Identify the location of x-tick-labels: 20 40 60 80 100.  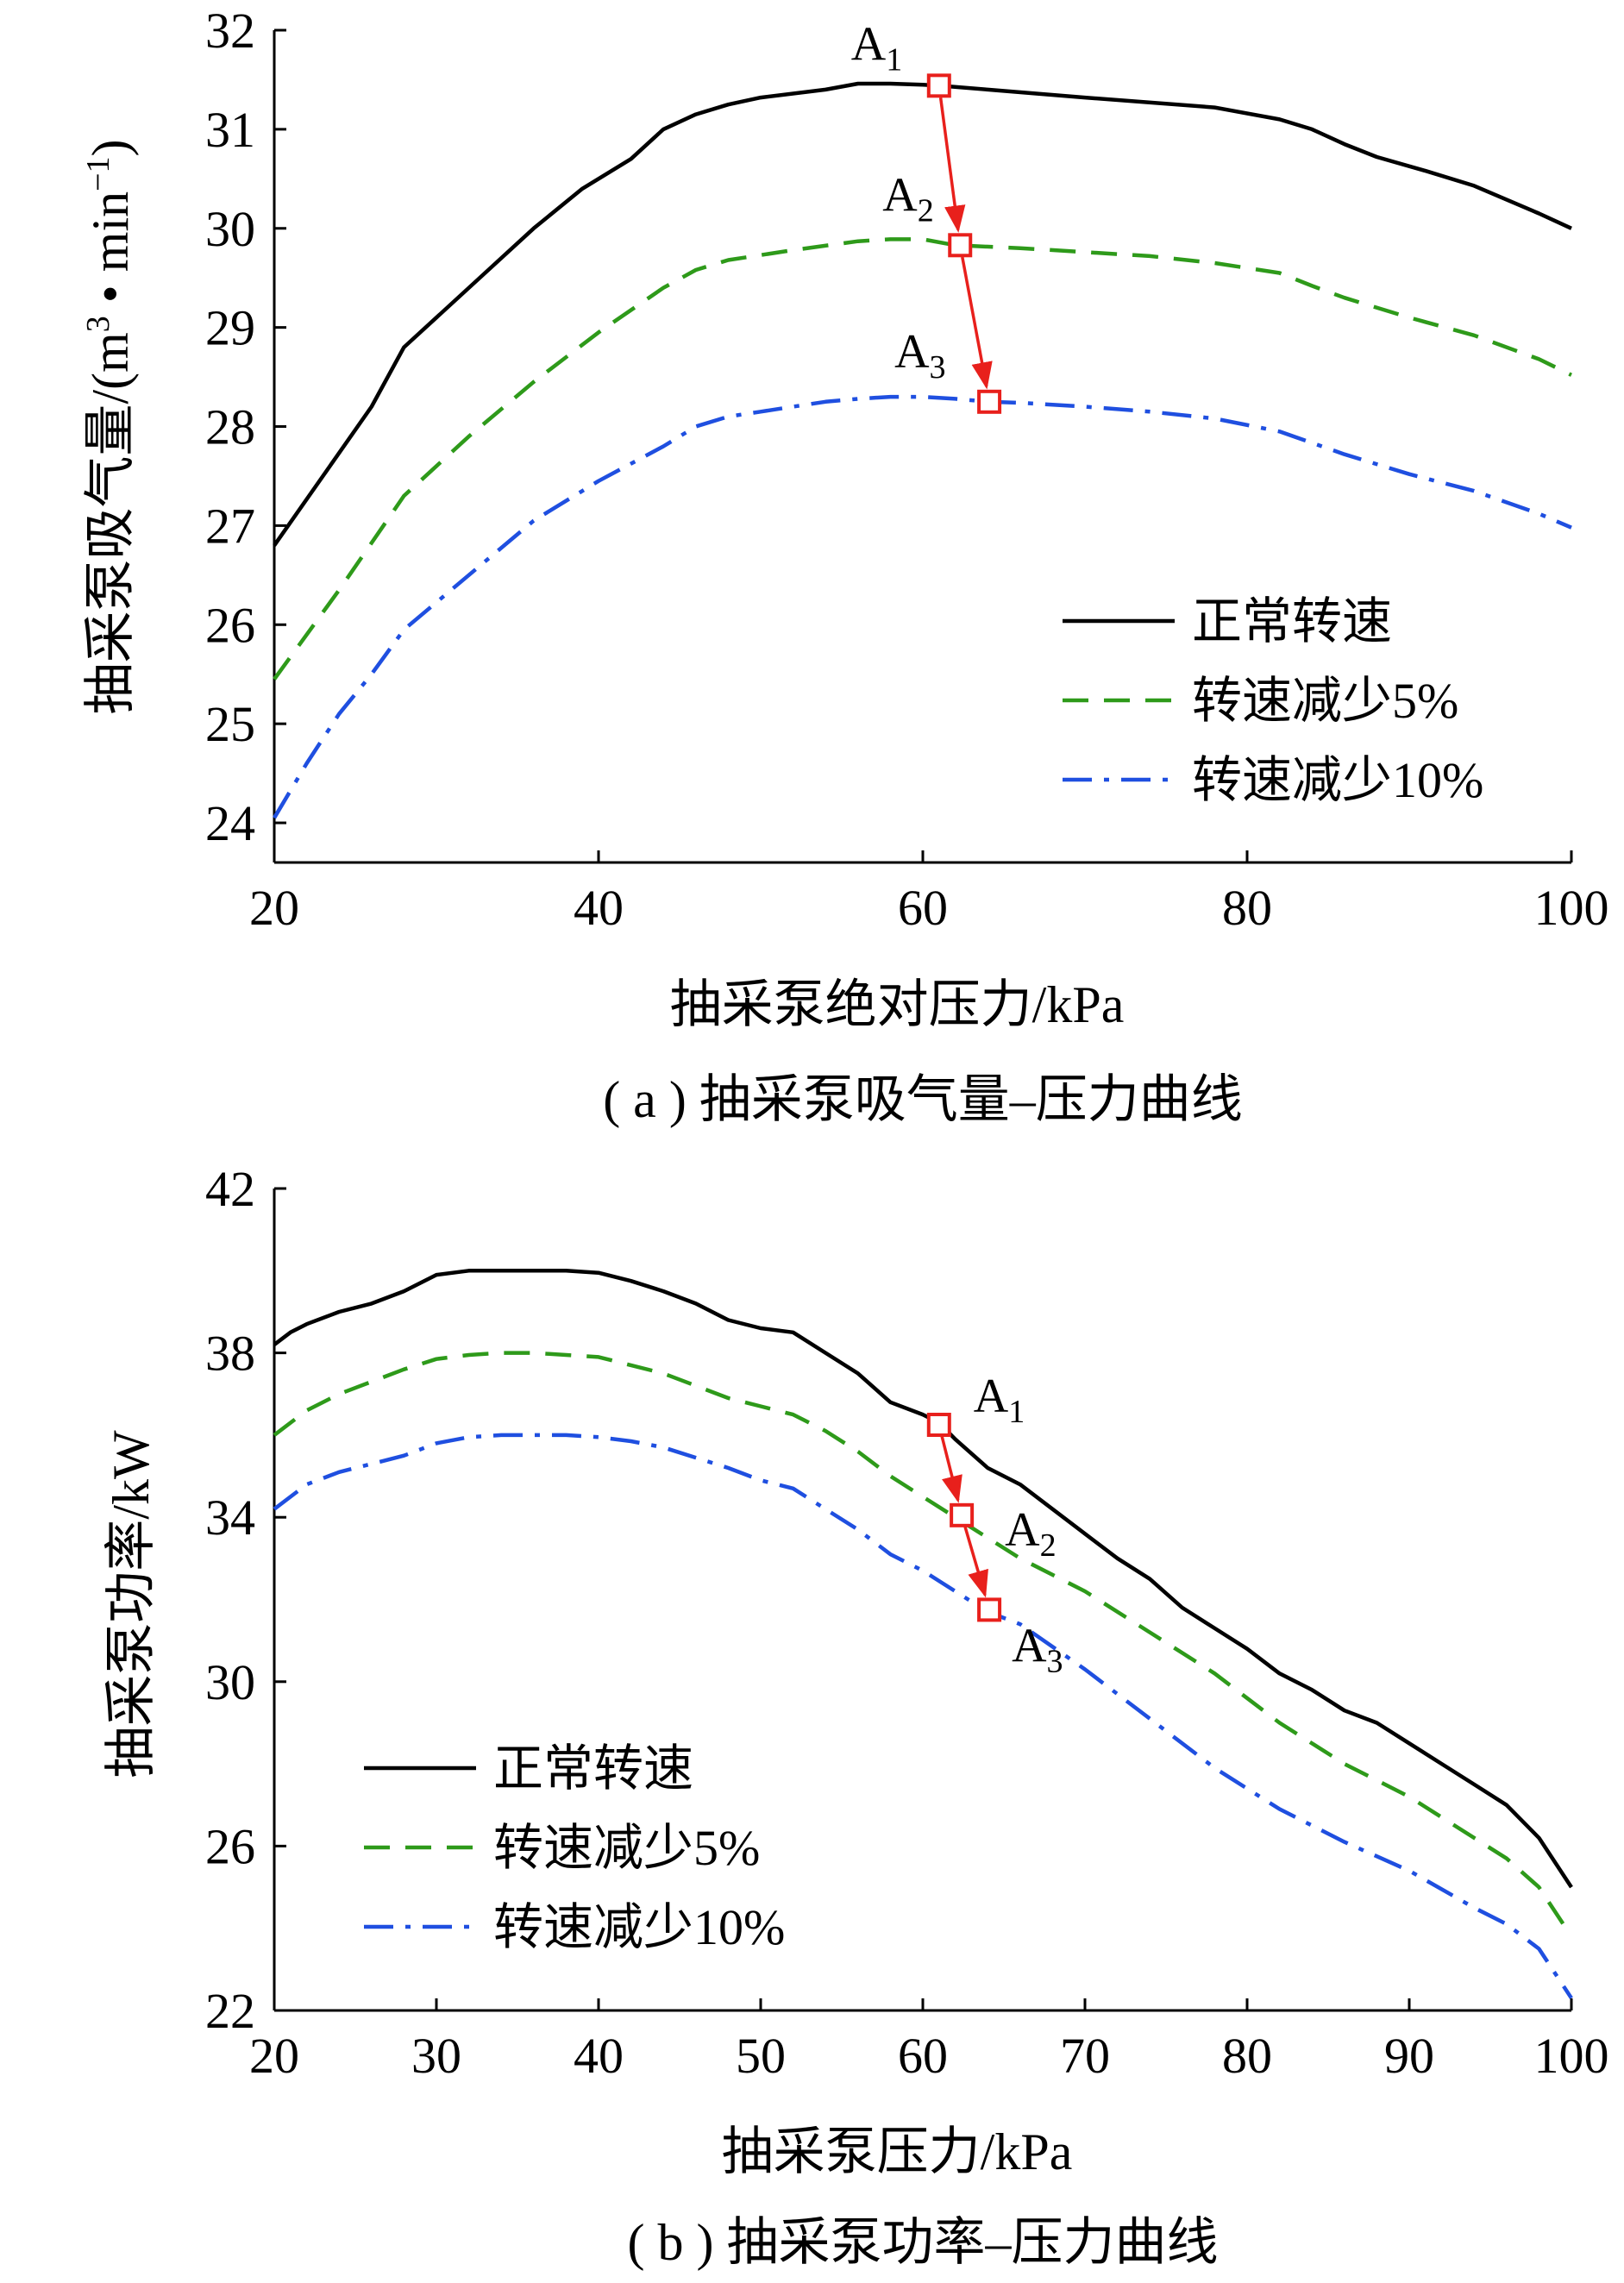
(929, 908).